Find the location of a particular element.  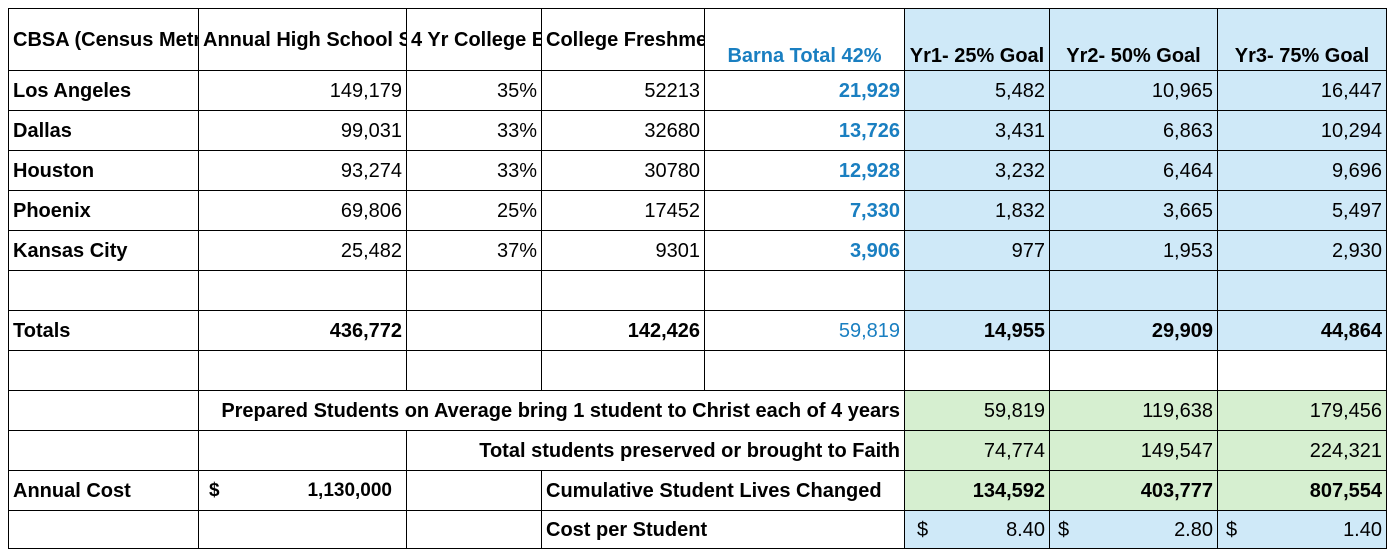

yr1-cell: 977 is located at coordinates (977, 250).